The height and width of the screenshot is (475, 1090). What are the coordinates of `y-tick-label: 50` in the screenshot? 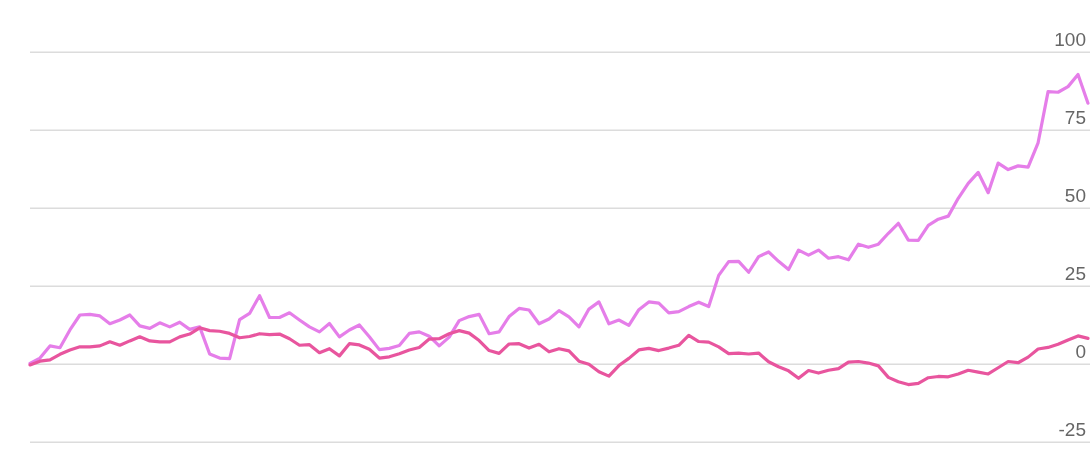 It's located at (1075, 196).